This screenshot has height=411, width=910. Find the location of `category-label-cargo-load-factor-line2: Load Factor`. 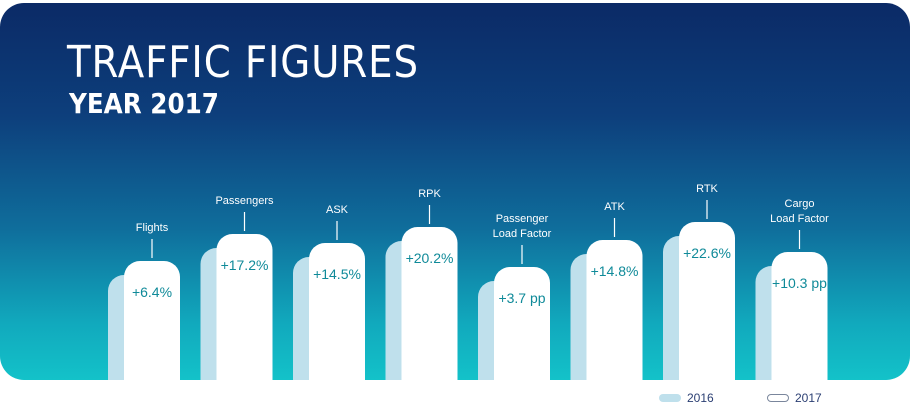

category-label-cargo-load-factor-line2: Load Factor is located at coordinates (799, 219).